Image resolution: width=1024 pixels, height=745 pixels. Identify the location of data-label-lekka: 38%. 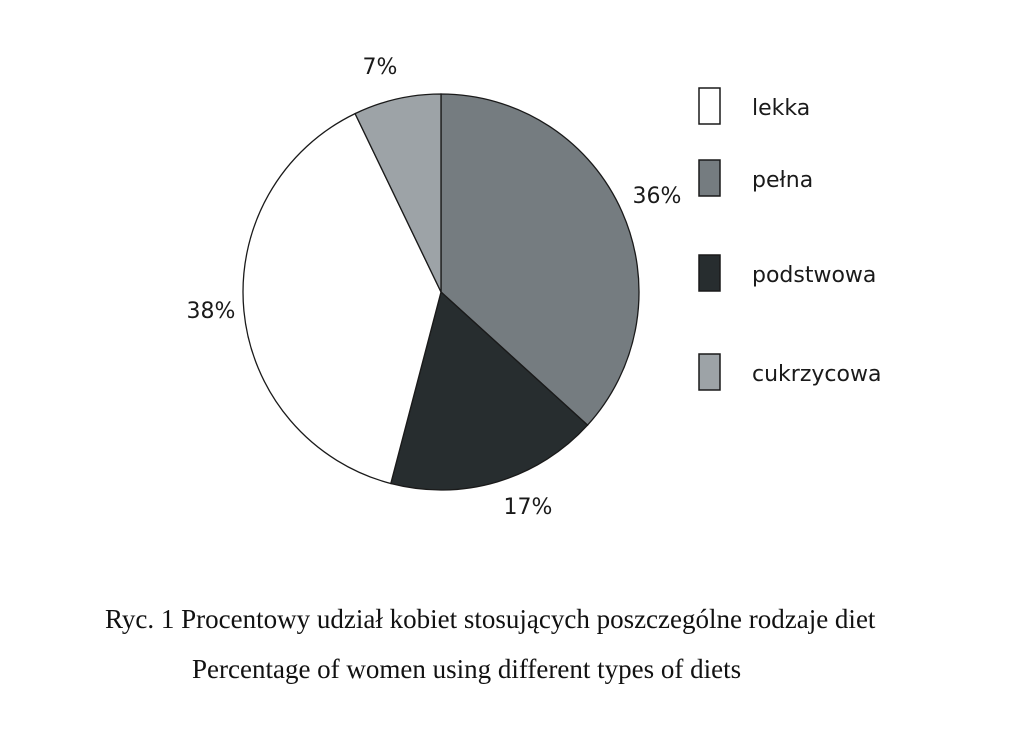
(211, 311).